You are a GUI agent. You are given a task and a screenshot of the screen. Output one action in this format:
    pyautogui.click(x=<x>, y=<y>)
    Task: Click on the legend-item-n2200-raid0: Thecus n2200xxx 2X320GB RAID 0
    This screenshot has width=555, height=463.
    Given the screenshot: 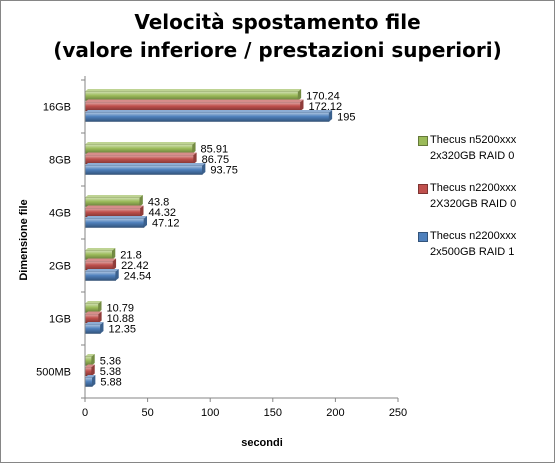 What is the action you would take?
    pyautogui.click(x=483, y=200)
    